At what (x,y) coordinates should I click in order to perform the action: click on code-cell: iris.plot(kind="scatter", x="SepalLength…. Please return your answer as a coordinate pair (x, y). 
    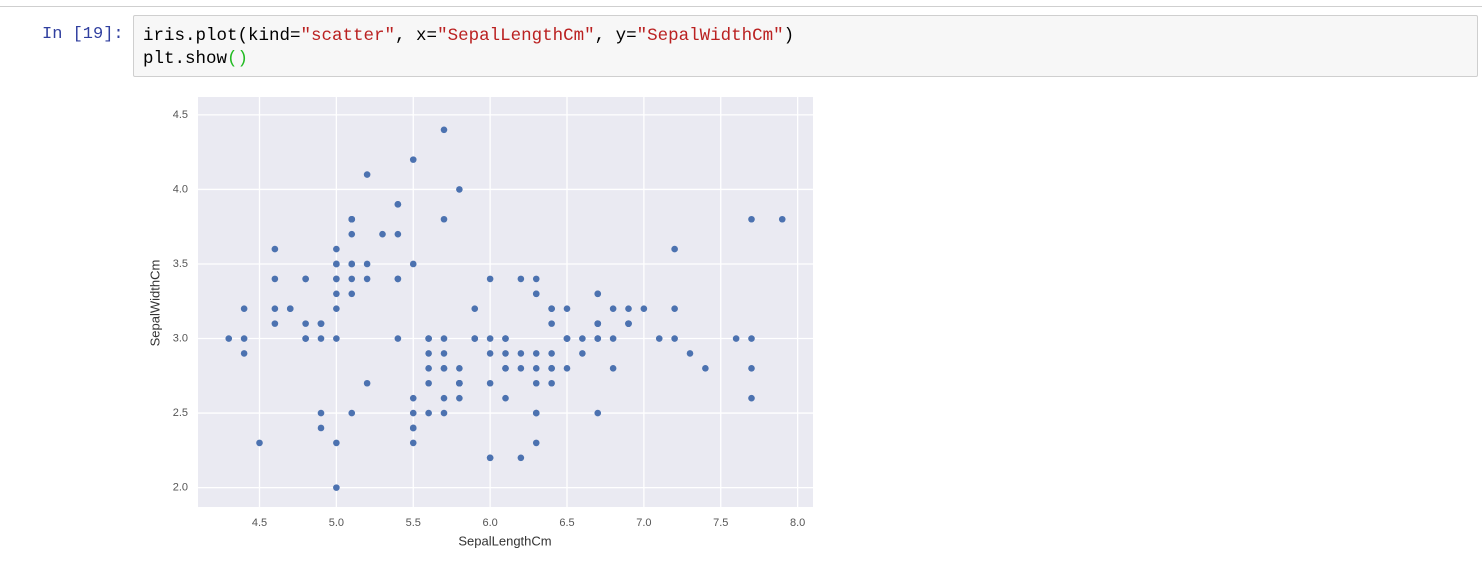
    Looking at the image, I should click on (805, 46).